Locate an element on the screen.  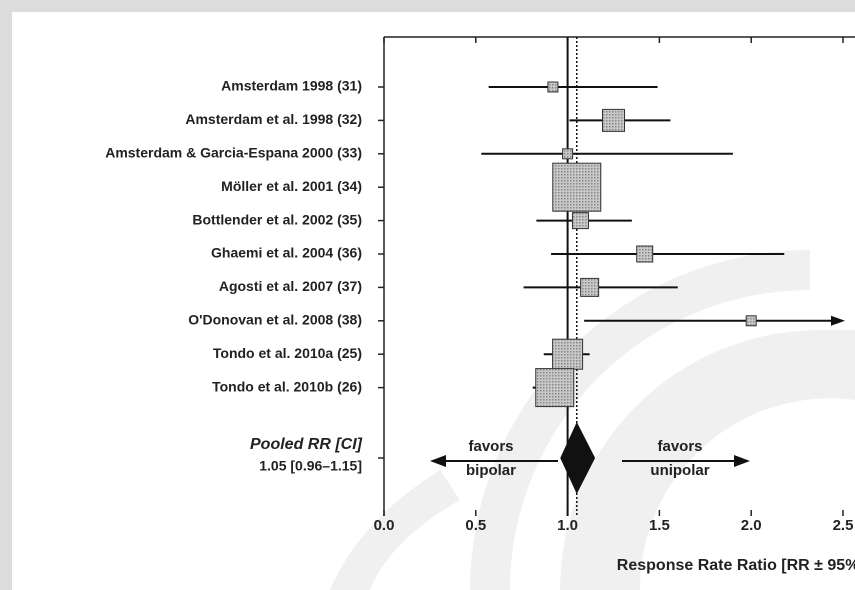
row-label: Amsterdam & Garcia-Espana 2000 (33) is located at coordinates (233, 153).